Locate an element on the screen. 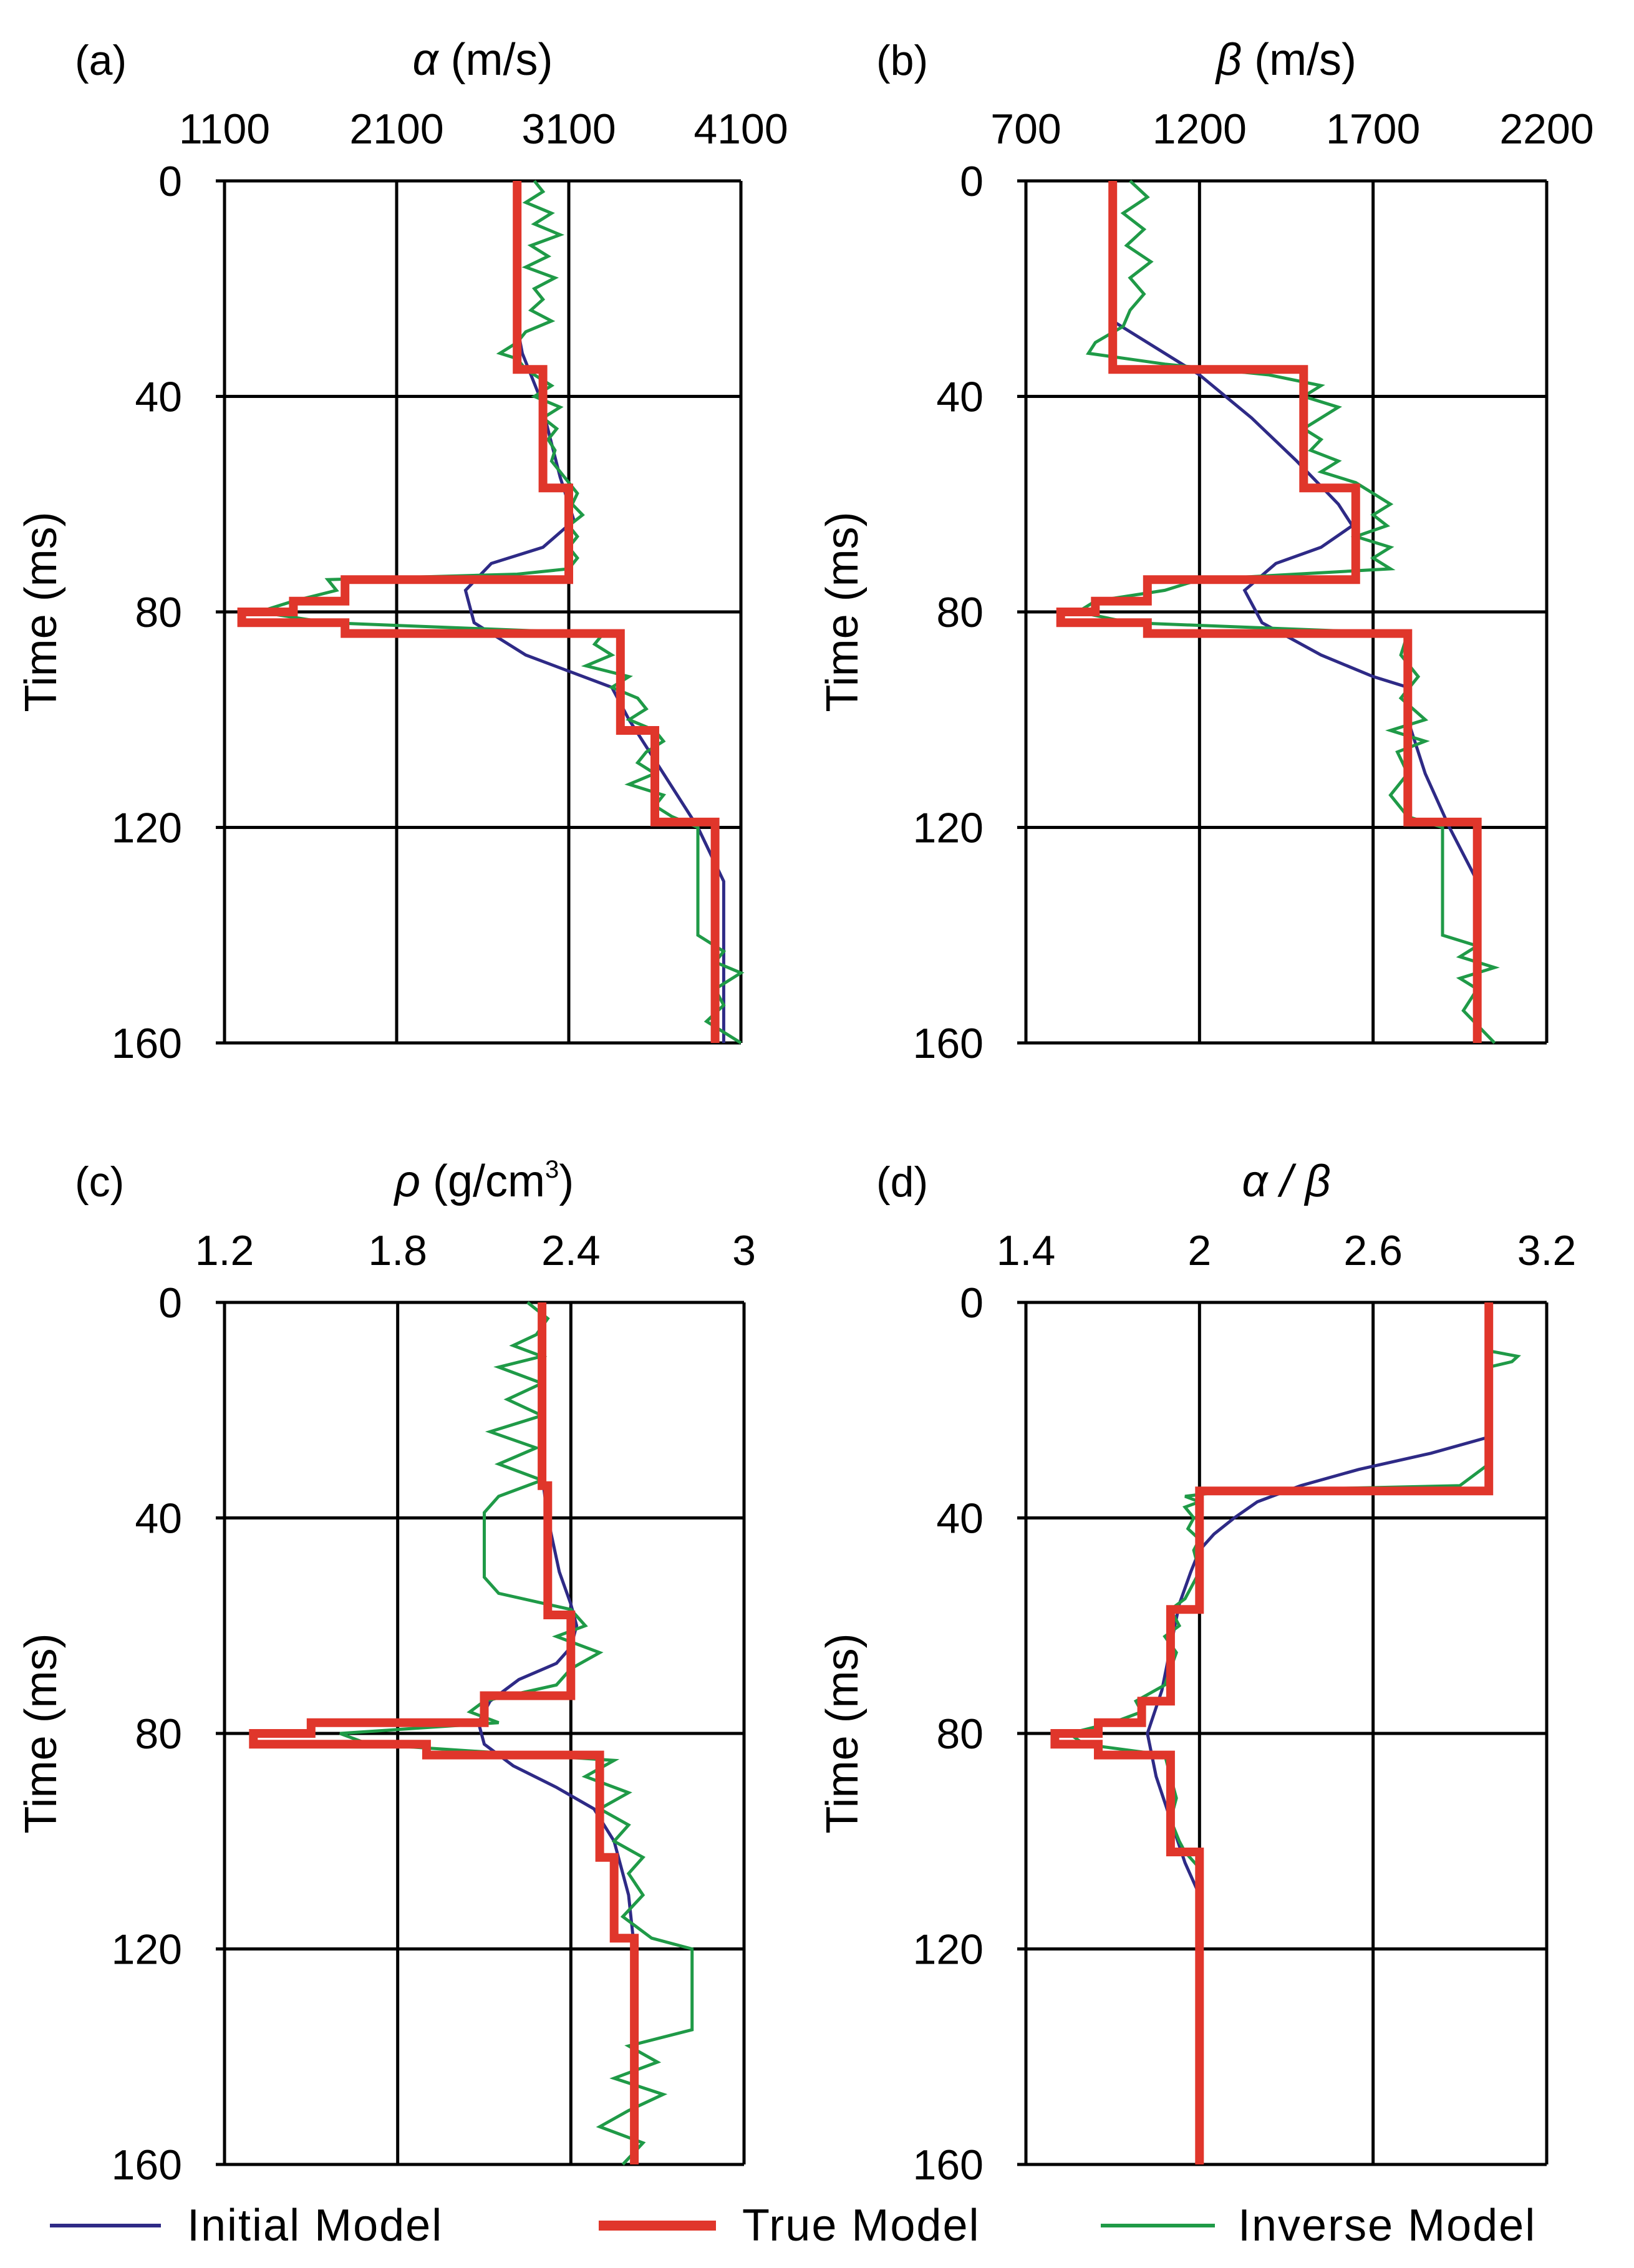  series-initial-a is located at coordinates (594, 612).